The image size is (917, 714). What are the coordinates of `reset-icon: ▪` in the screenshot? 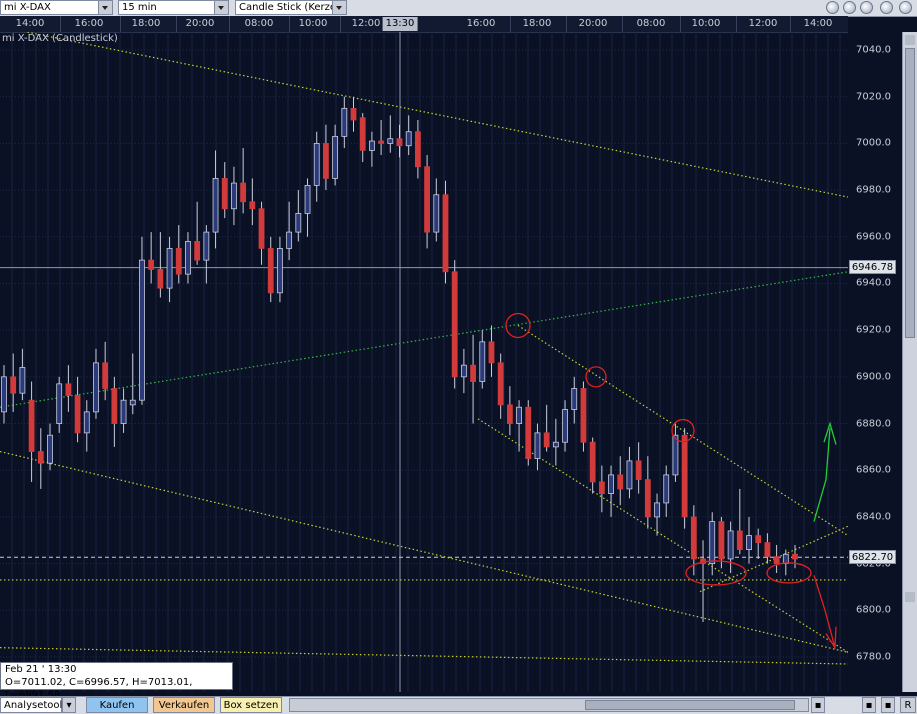 It's located at (888, 705).